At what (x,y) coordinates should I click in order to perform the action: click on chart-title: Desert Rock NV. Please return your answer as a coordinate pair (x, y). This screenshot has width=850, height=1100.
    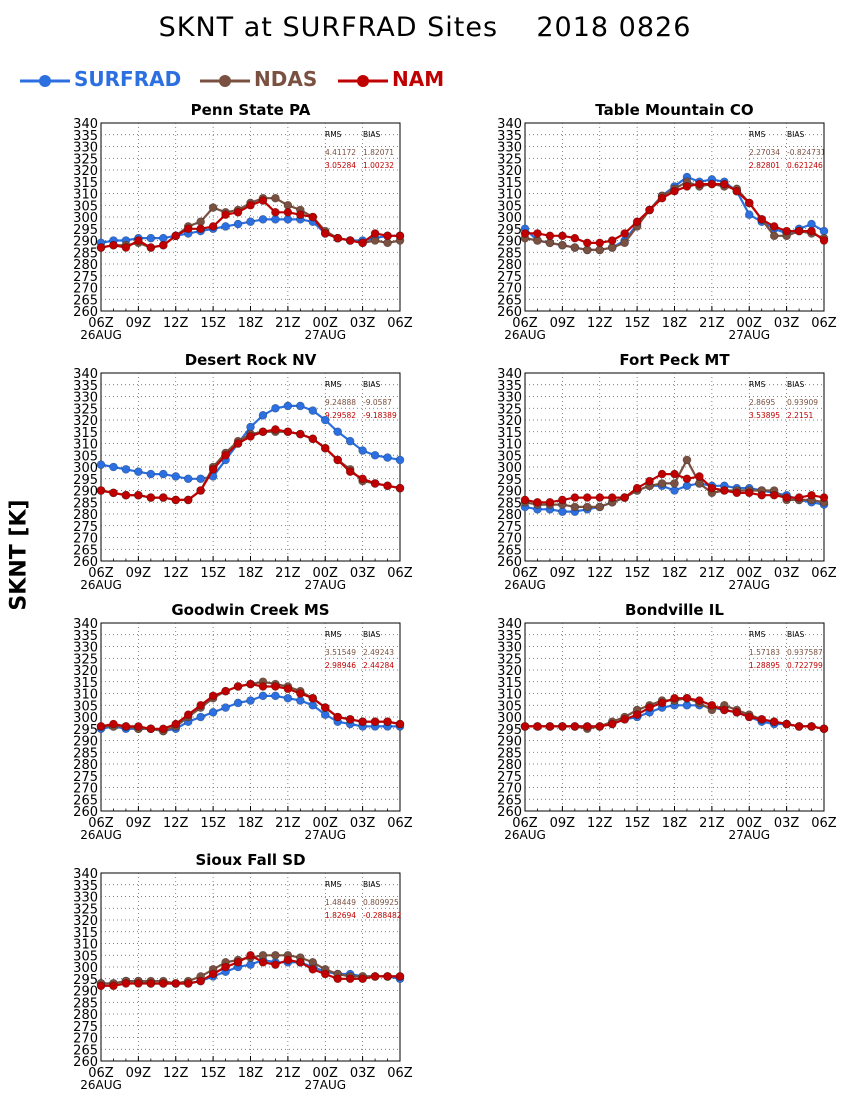
    Looking at the image, I should click on (251, 360).